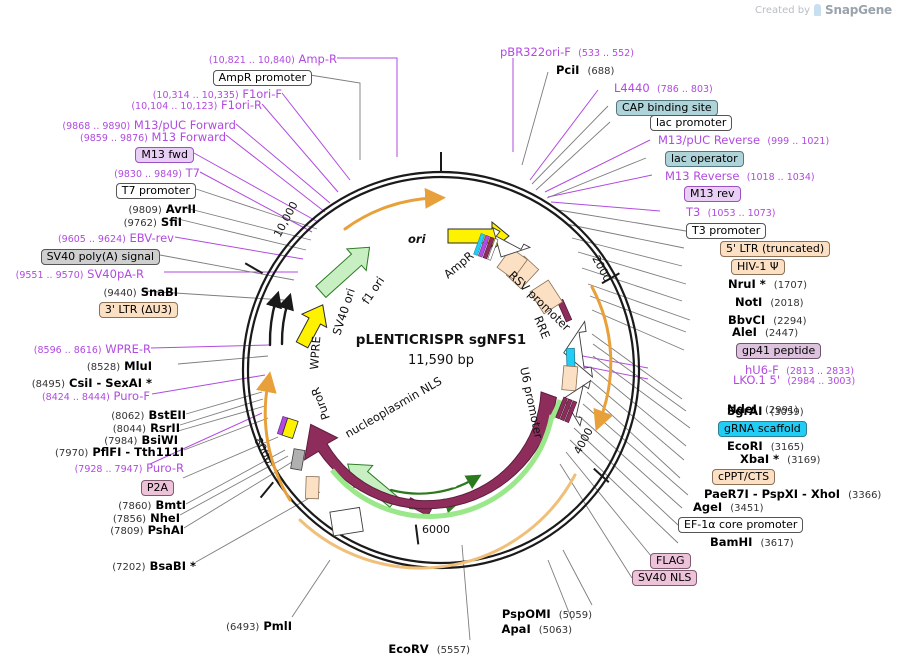 The image size is (900, 661). Describe the element at coordinates (741, 524) in the screenshot. I see `feature-chip-ef-1-core-promoter: EF-1α core promoter` at that location.